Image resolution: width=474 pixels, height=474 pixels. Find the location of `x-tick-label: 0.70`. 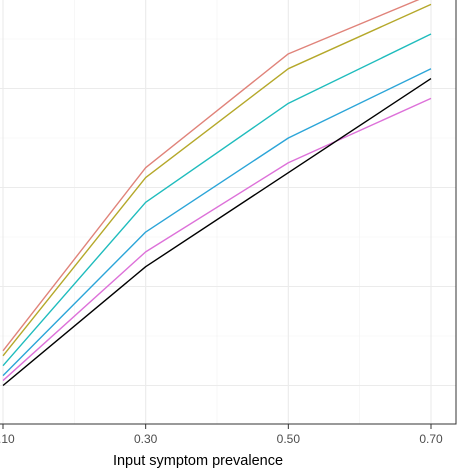

x-tick-label: 0.70 is located at coordinates (431, 439).